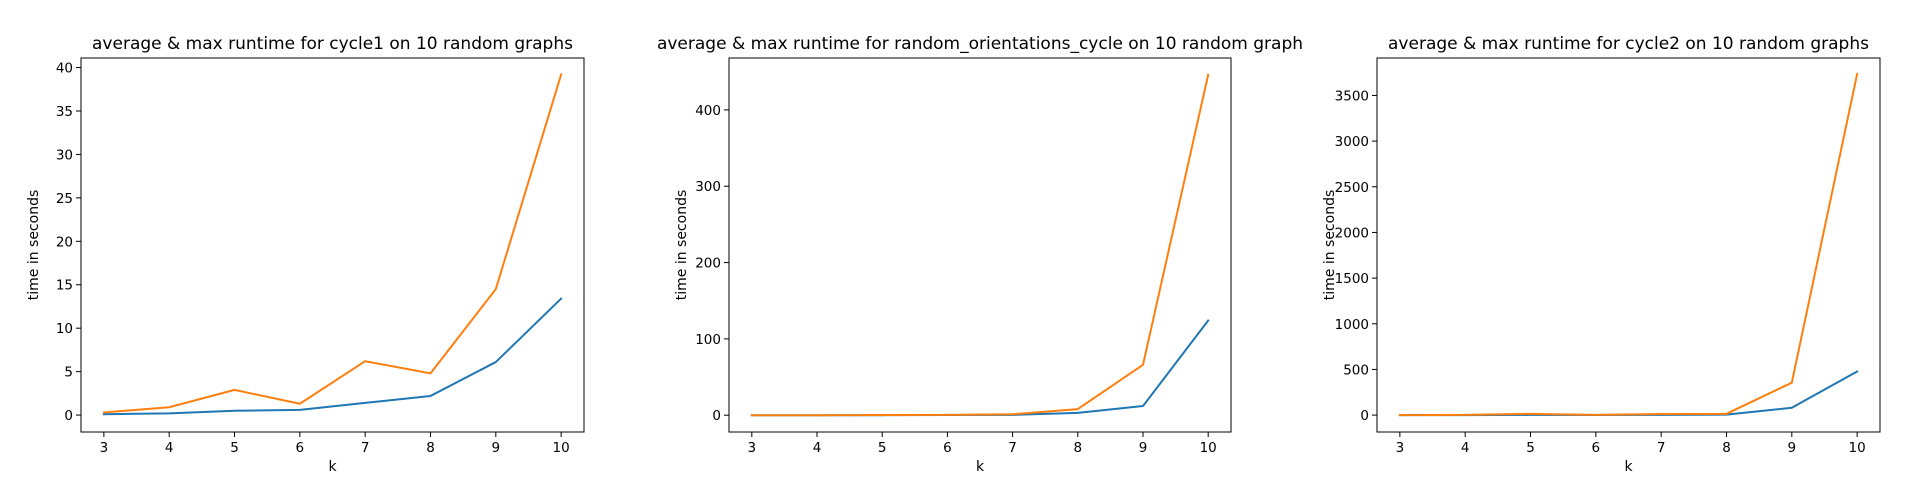 This screenshot has height=480, width=1920. Describe the element at coordinates (64, 286) in the screenshot. I see `y-tick-label: 15` at that location.